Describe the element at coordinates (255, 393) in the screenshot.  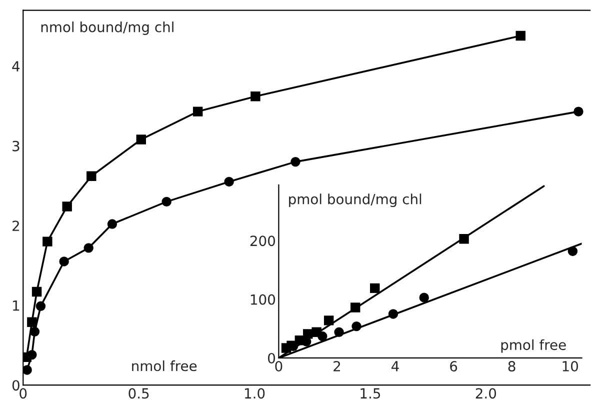
I see `x-tick-label: 1.0` at that location.